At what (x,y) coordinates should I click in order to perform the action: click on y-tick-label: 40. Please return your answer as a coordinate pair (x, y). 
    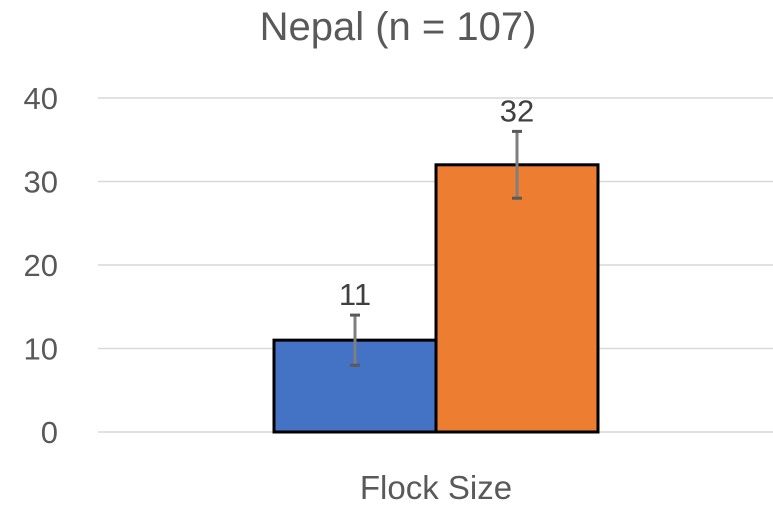
    Looking at the image, I should click on (41, 98).